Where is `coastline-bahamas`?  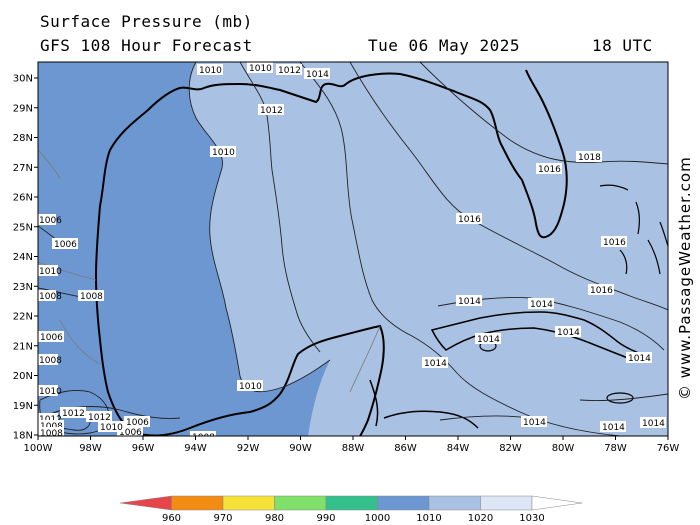
coastline-bahamas is located at coordinates (633, 229).